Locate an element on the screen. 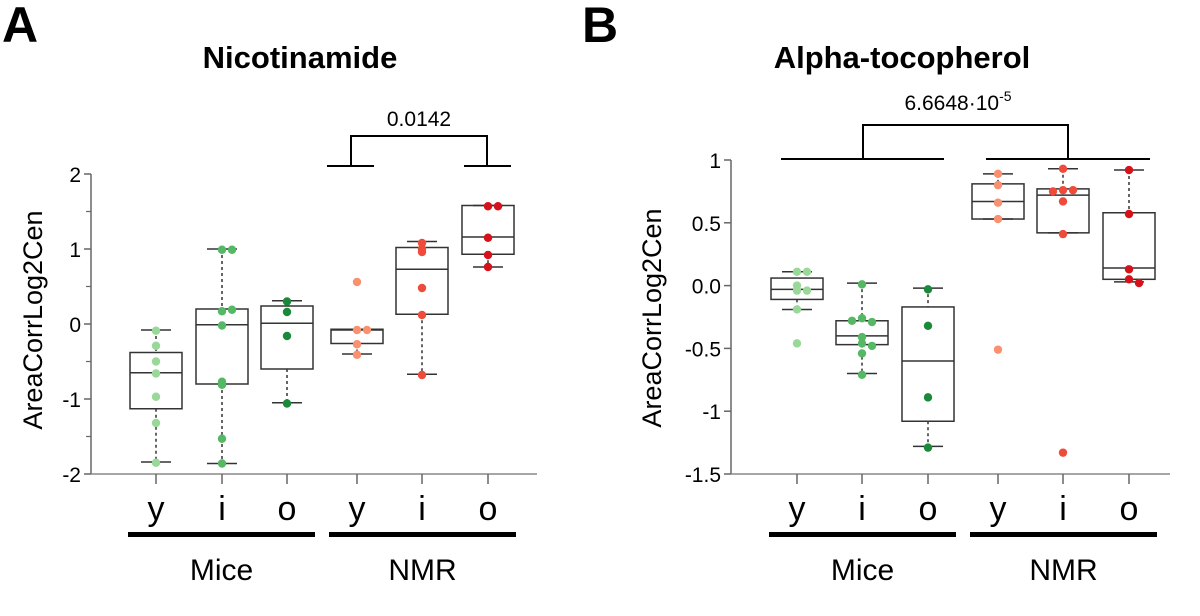 The height and width of the screenshot is (616, 1200). y-tick-label: 0.5 is located at coordinates (706, 224).